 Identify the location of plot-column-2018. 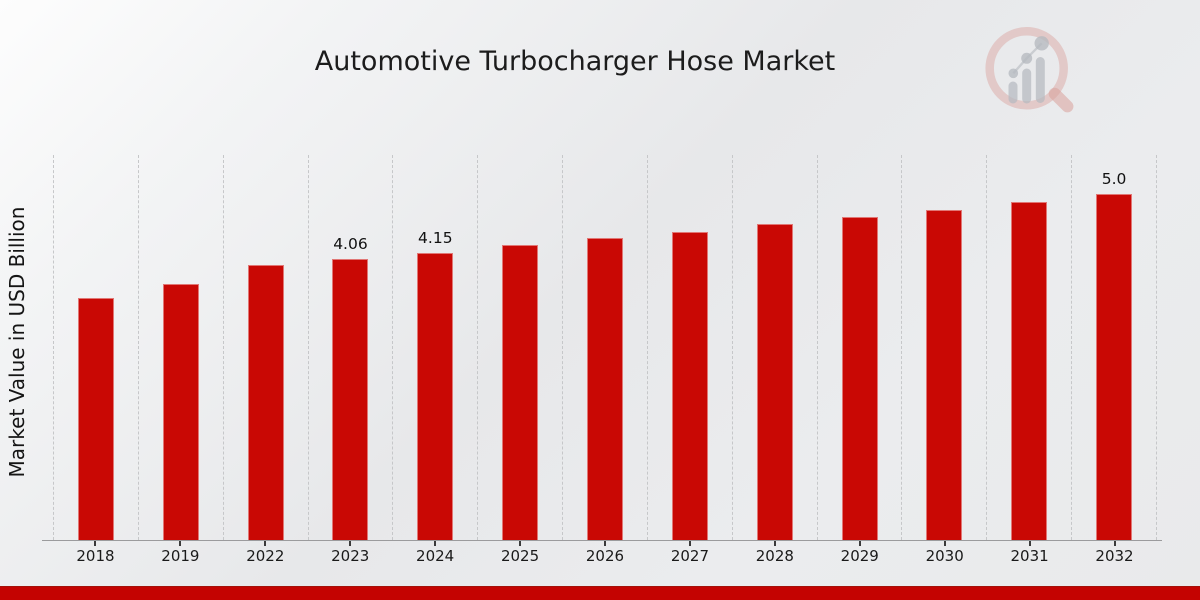
(95, 347).